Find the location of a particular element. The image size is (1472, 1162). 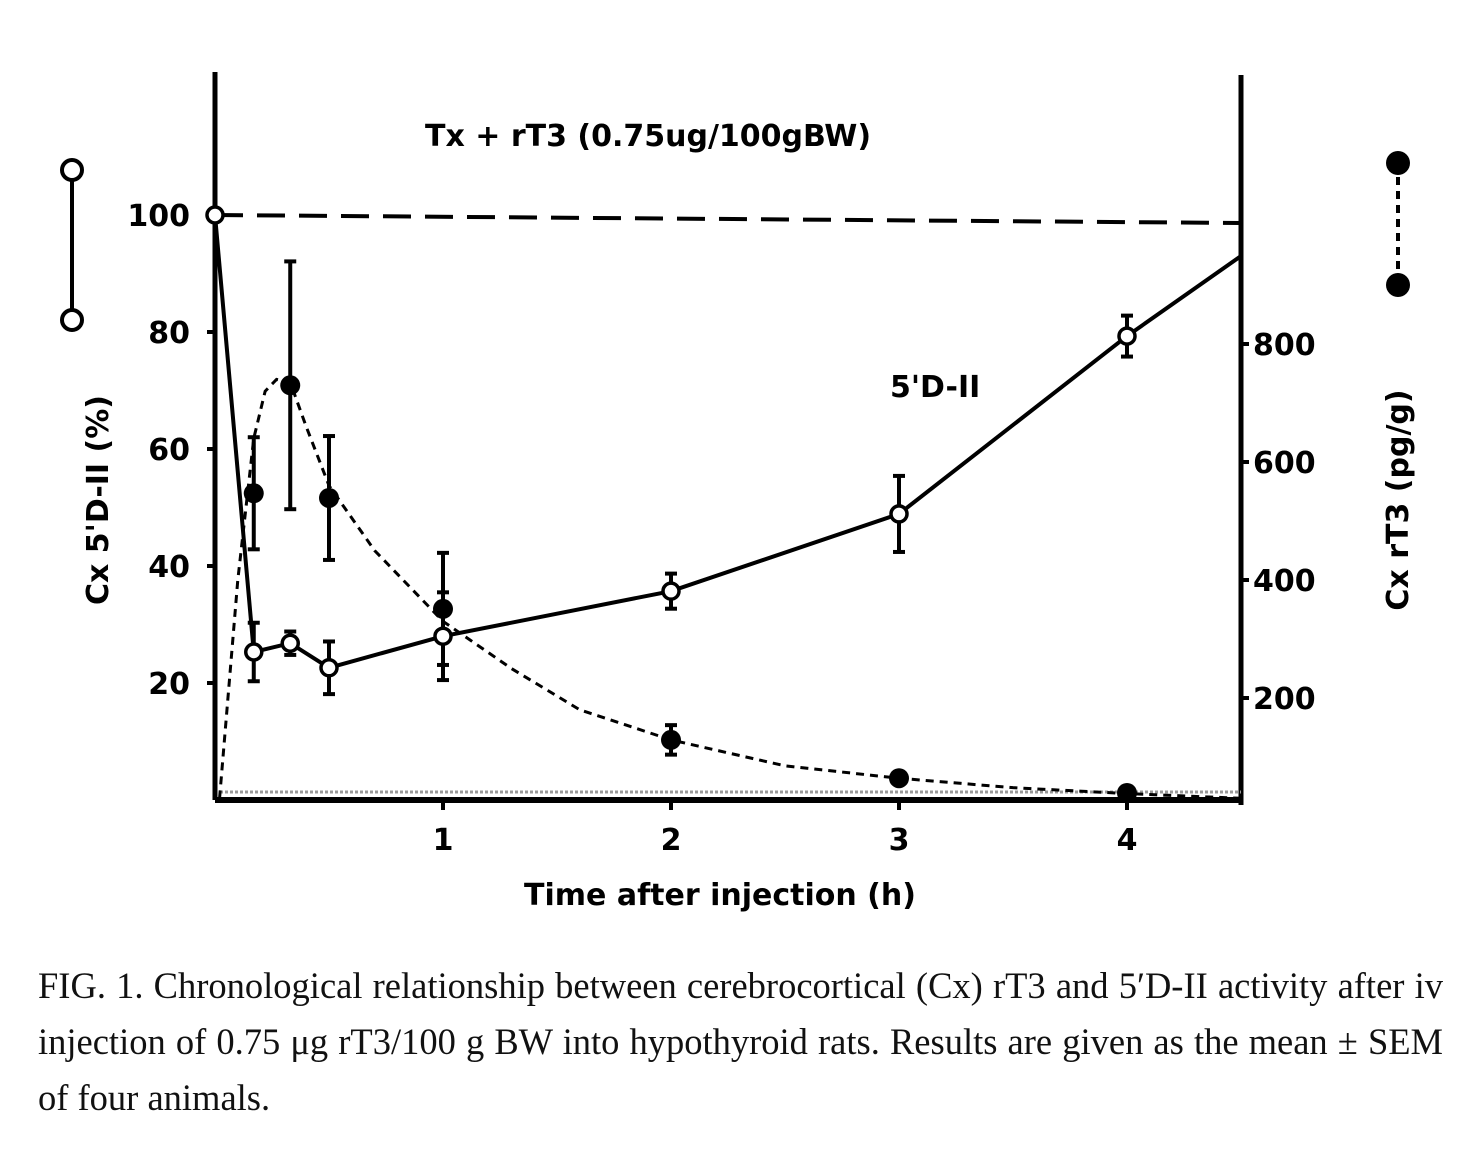

x-axis-label: Time after injection (h) is located at coordinates (720, 895).